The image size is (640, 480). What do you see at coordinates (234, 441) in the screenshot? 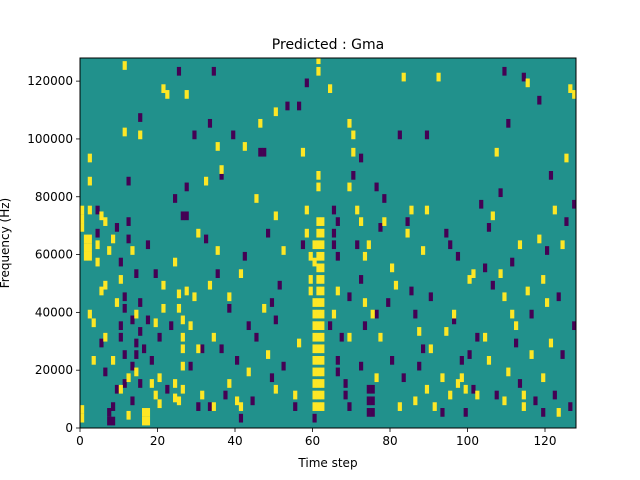
I see `x-tick-label: 40` at bounding box center [234, 441].